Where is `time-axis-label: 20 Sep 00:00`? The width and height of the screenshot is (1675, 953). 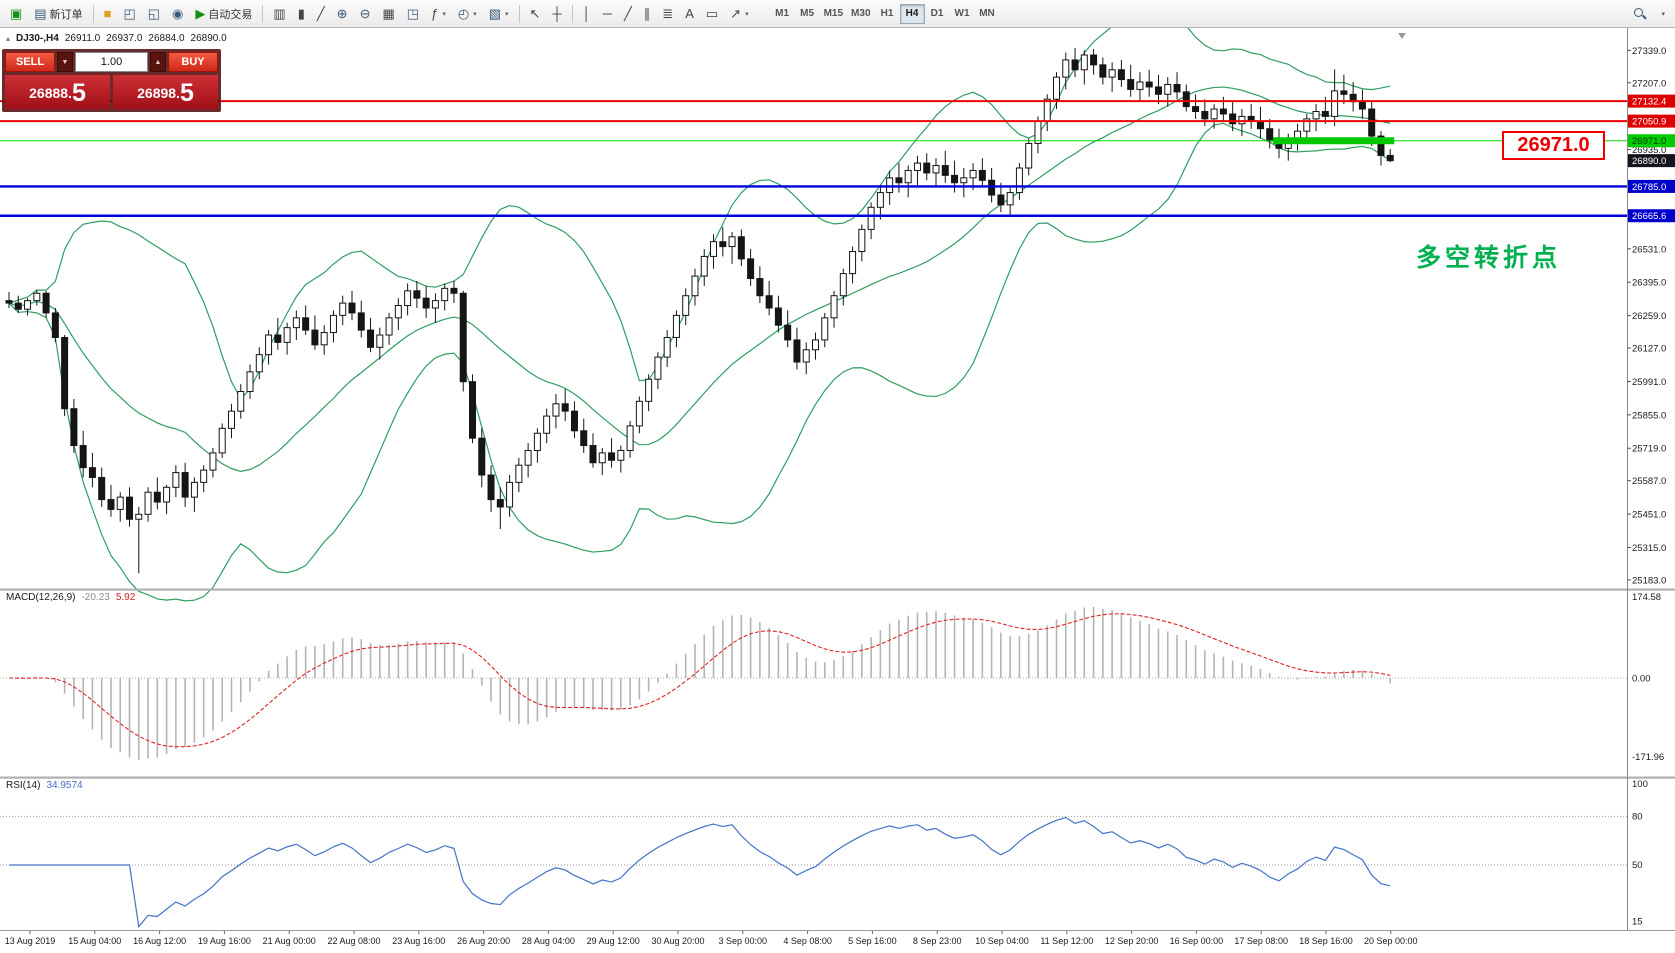
time-axis-label: 20 Sep 00:00 is located at coordinates (1391, 941).